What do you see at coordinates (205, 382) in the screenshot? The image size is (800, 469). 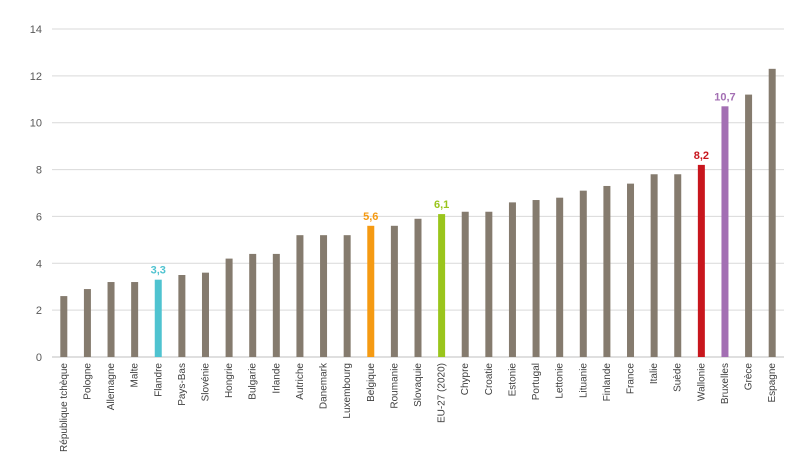 I see `x-category-label: Slovénie` at bounding box center [205, 382].